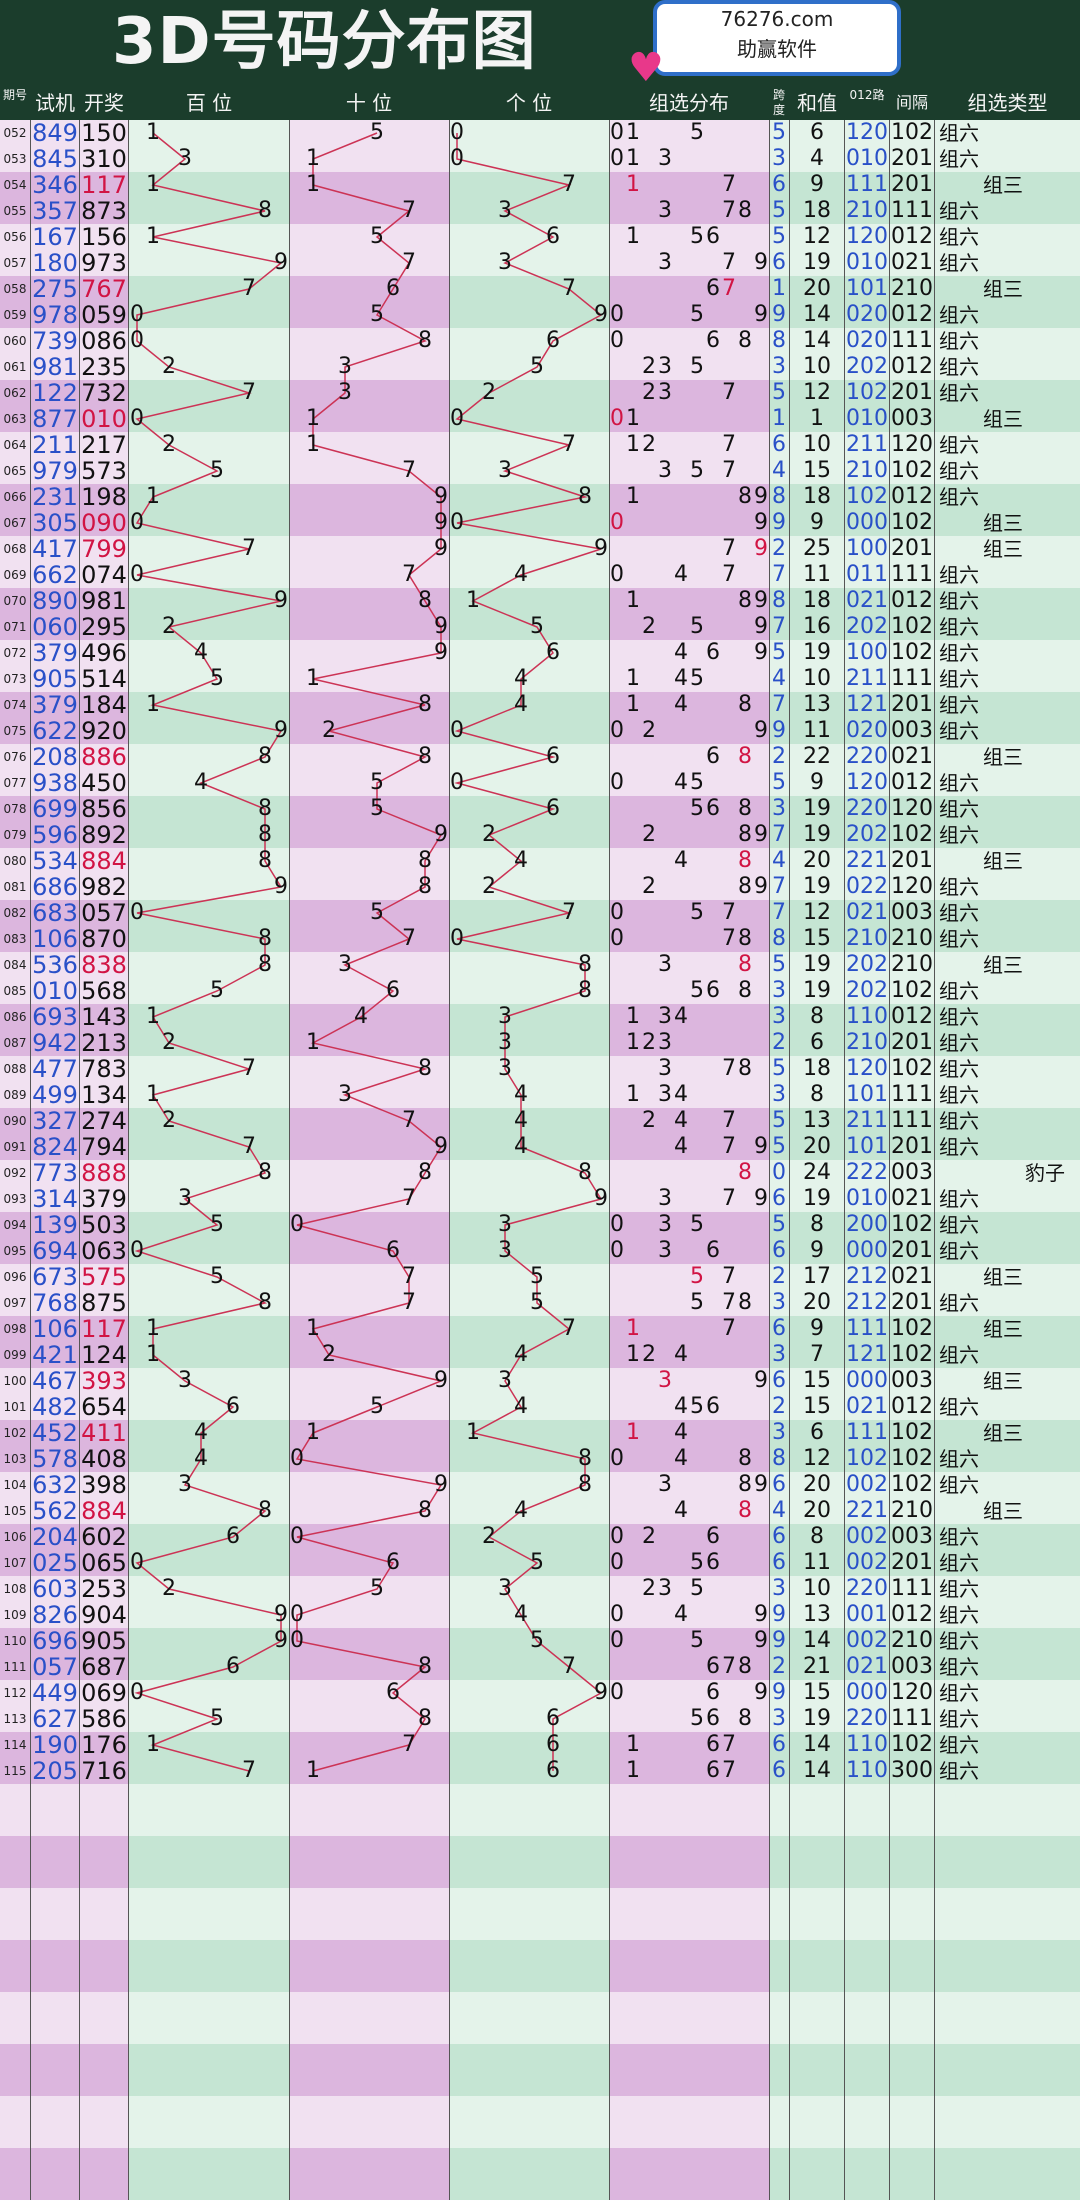  Describe the element at coordinates (697, 626) in the screenshot. I see `group-digit: 5` at that location.